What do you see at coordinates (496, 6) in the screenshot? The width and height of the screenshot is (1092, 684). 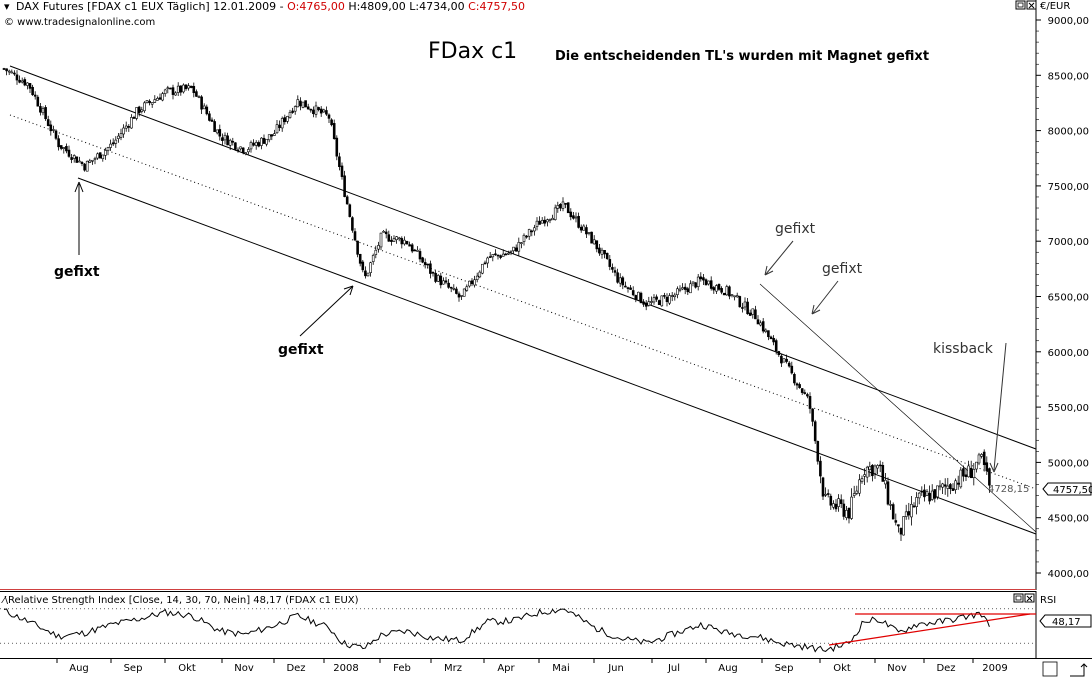 I see `header-close: C:4757,50` at bounding box center [496, 6].